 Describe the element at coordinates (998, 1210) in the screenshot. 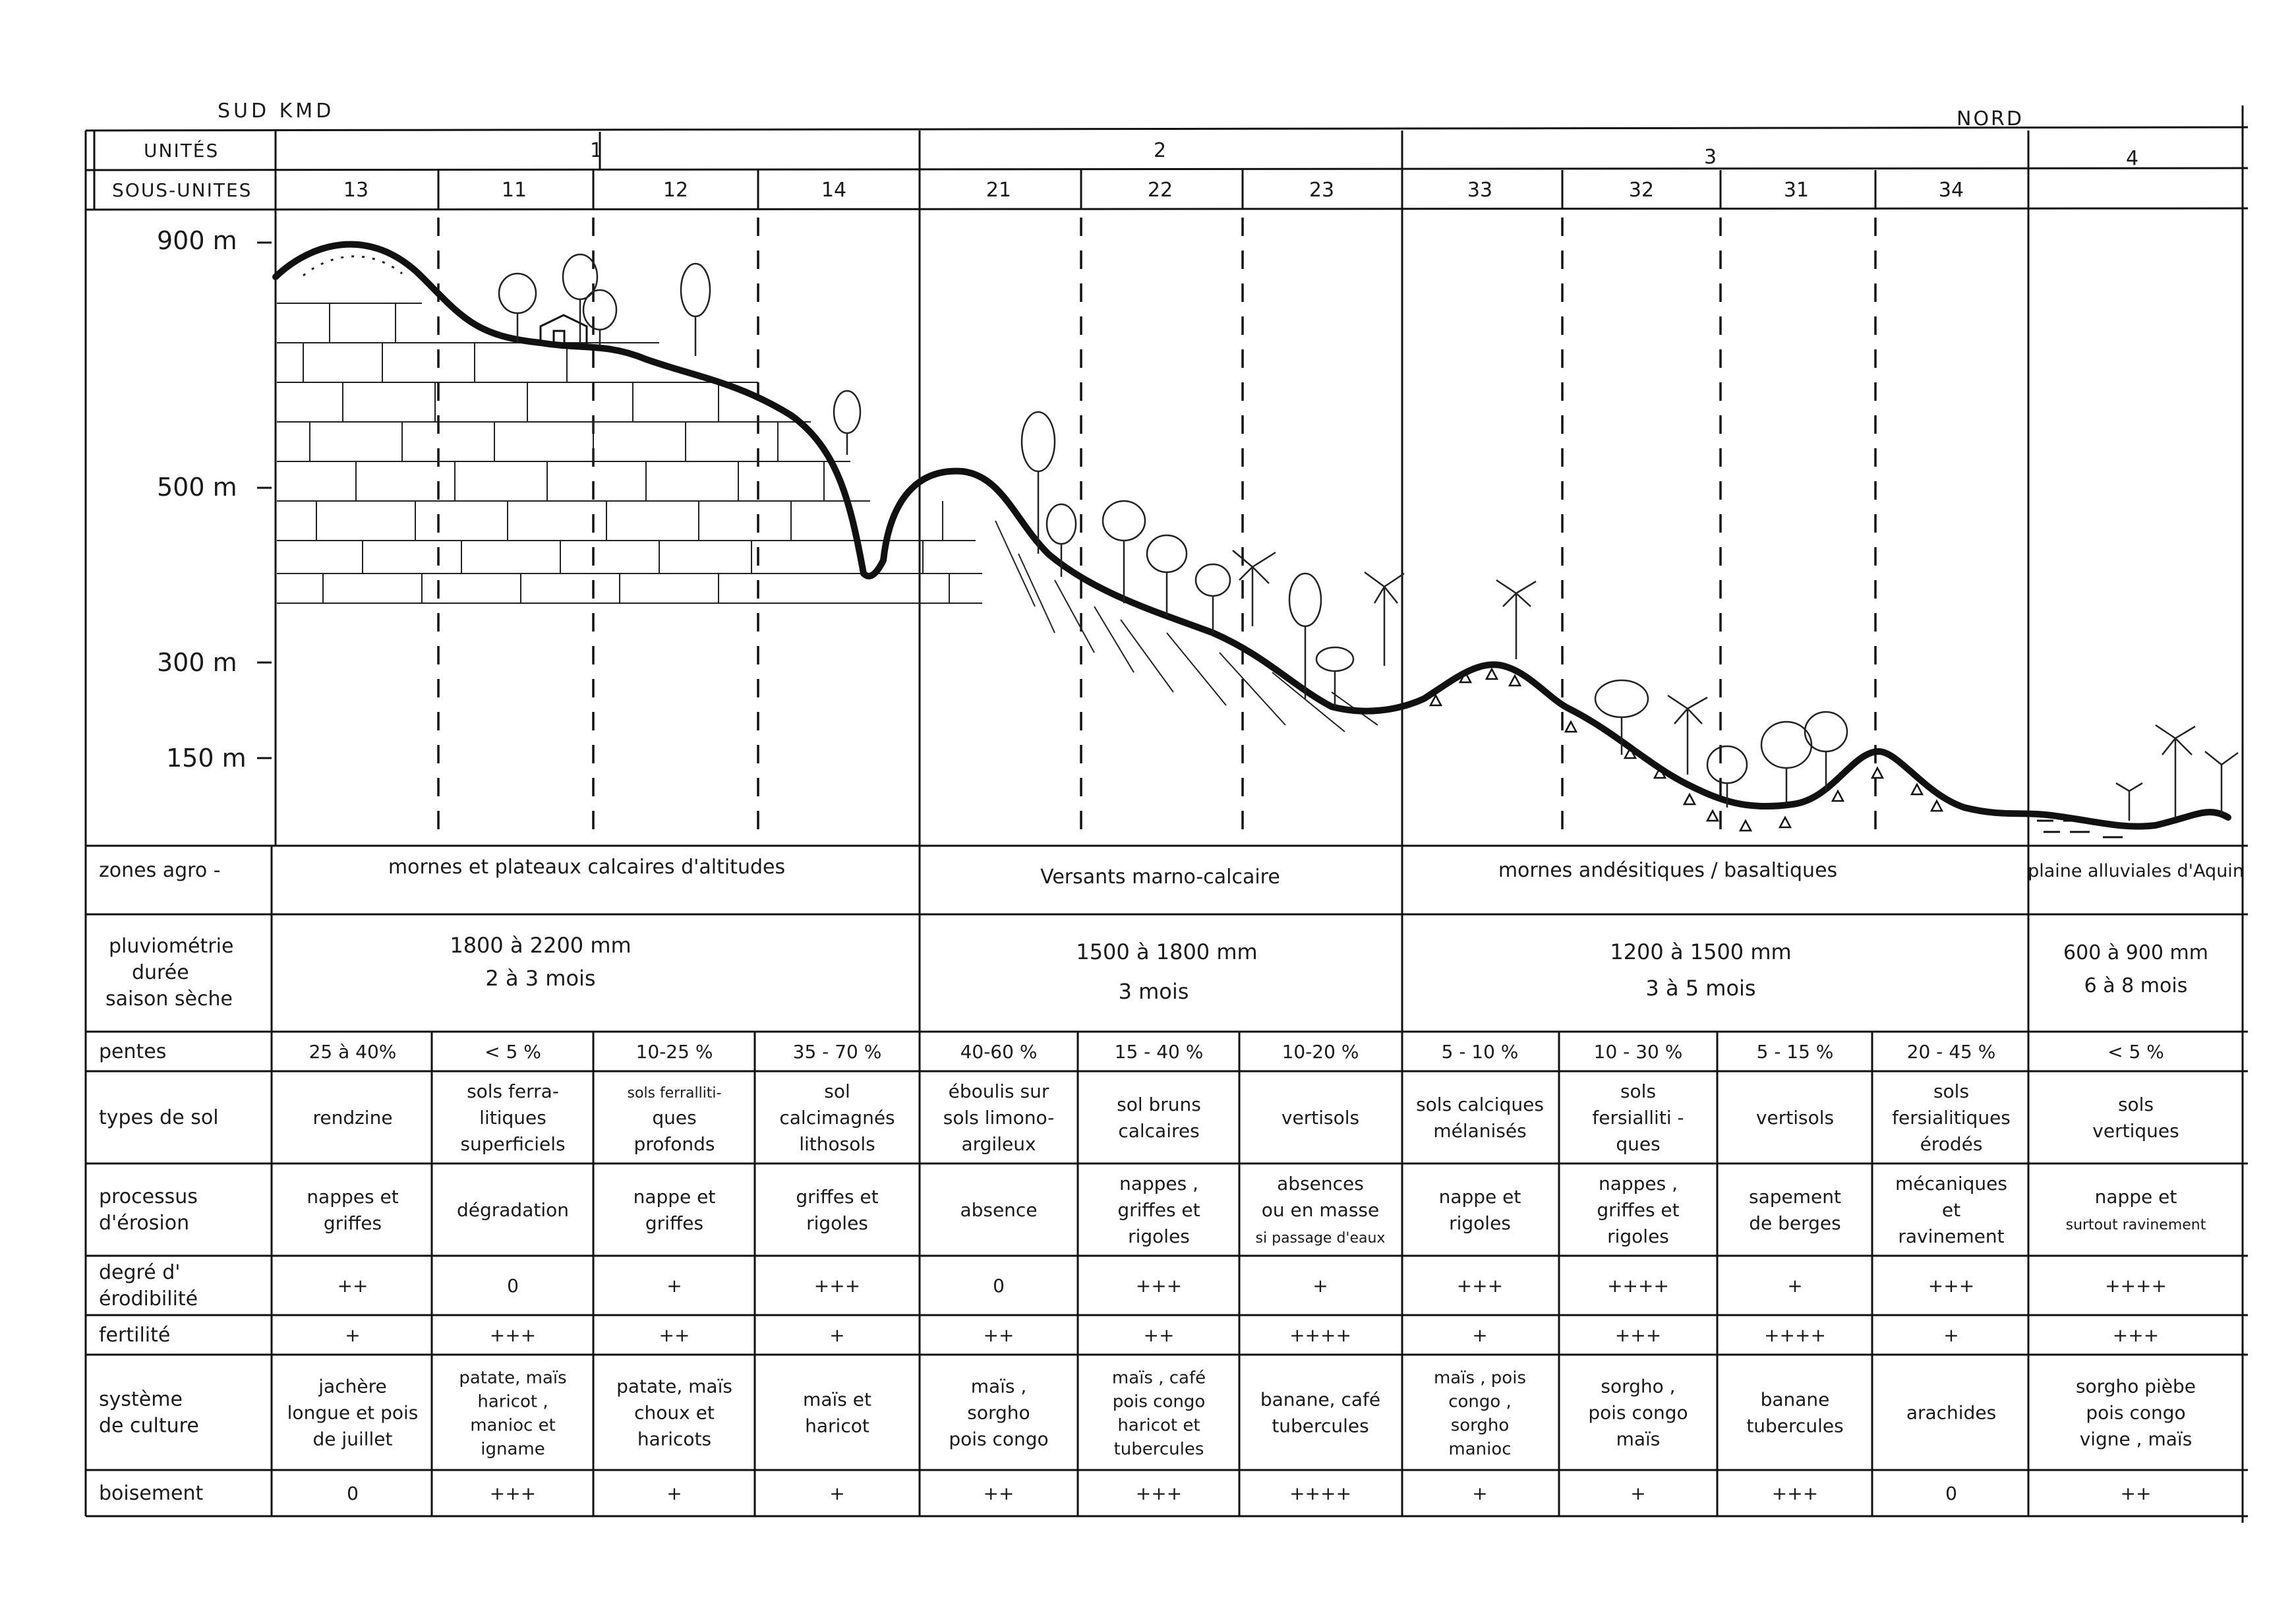

I see `table-cell-text: absence` at that location.